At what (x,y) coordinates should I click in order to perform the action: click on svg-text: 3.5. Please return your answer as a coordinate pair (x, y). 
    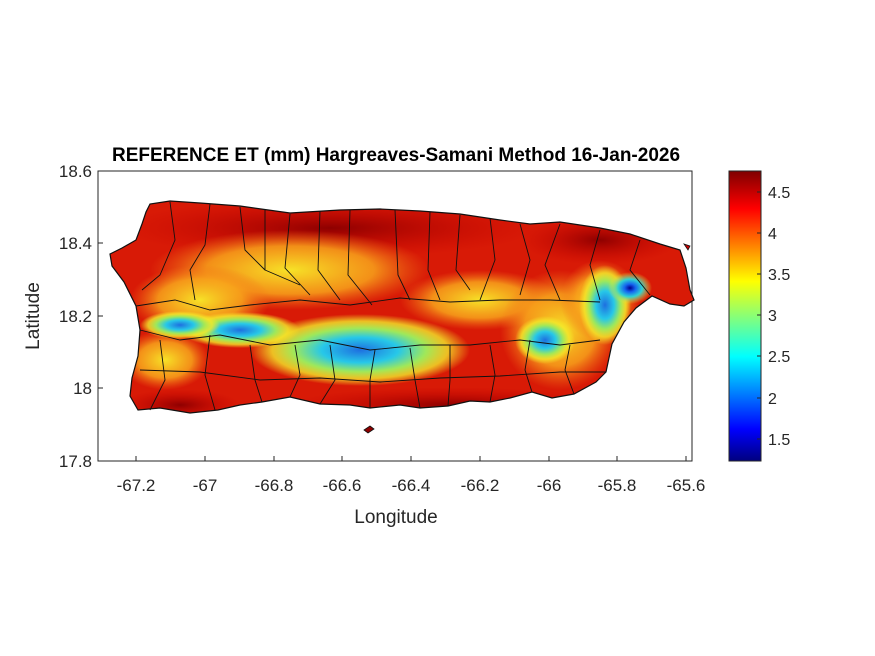
    Looking at the image, I should click on (779, 275).